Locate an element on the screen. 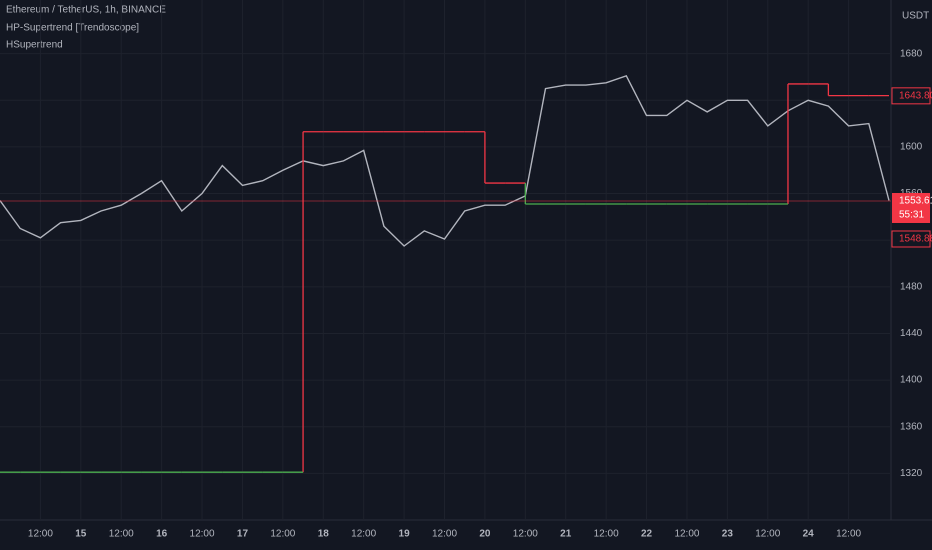  currency-label: USDT is located at coordinates (915, 16).